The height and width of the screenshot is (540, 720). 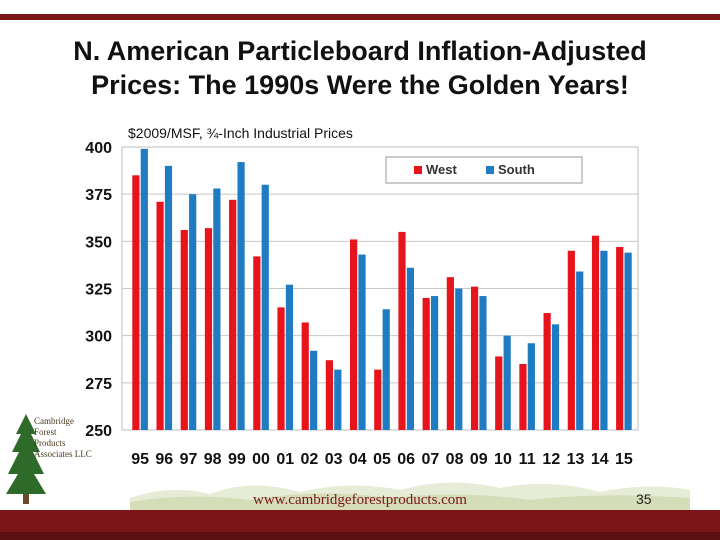 I want to click on legend-swatch-west, so click(x=418, y=170).